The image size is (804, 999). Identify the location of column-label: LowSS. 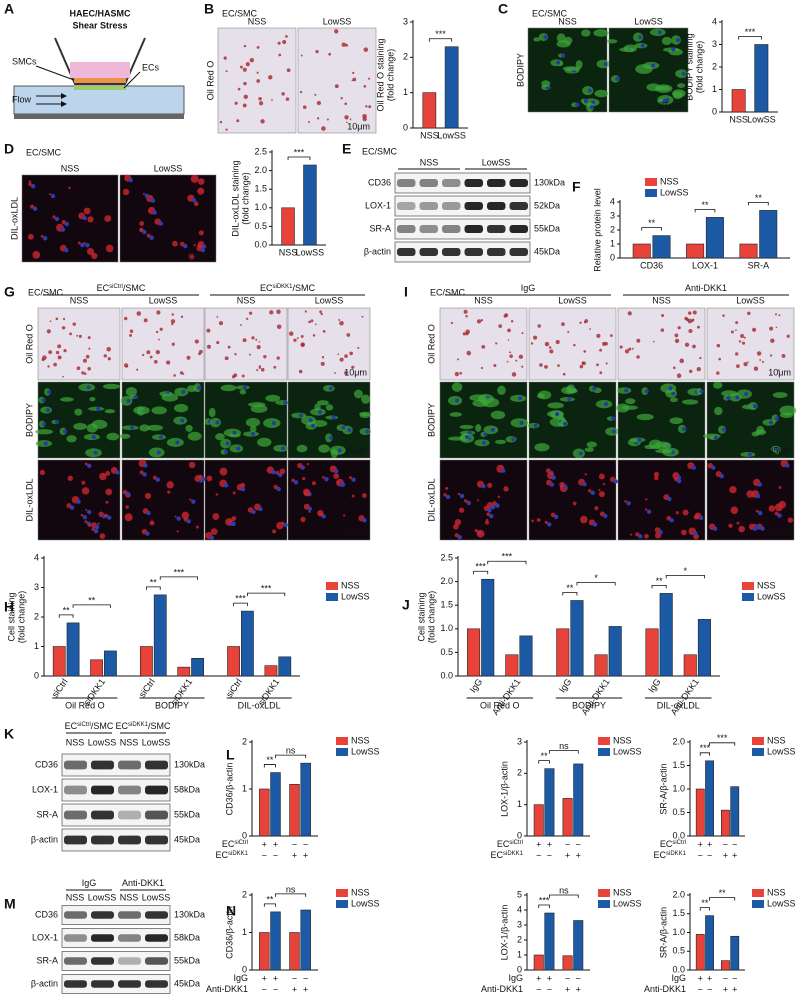
(329, 300).